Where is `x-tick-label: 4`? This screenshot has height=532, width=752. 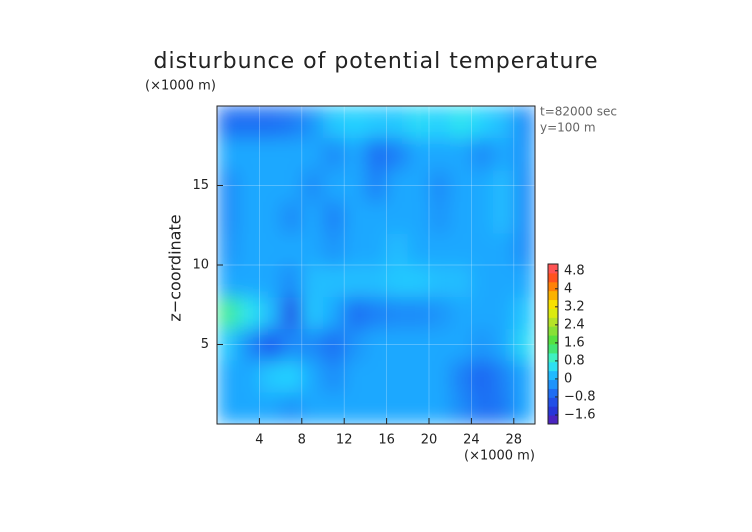
x-tick-label: 4 is located at coordinates (259, 440).